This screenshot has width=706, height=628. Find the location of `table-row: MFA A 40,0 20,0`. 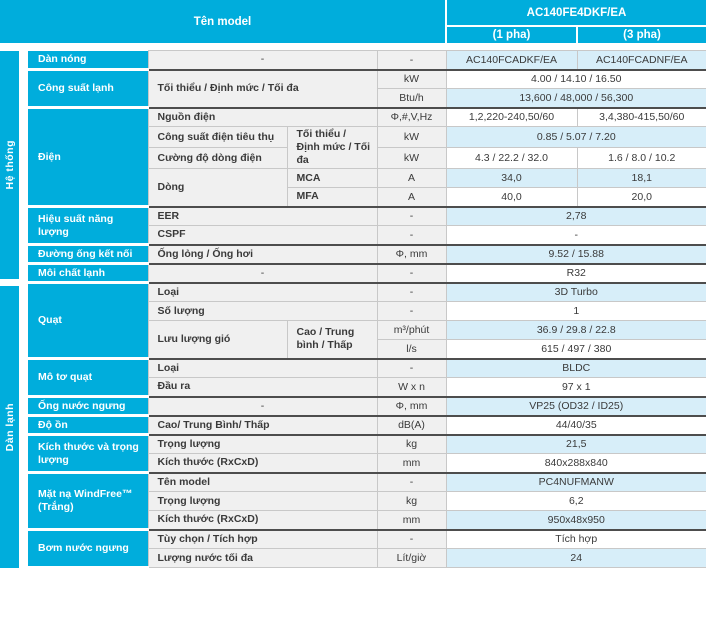

table-row: MFA A 40,0 20,0 is located at coordinates (353, 197).